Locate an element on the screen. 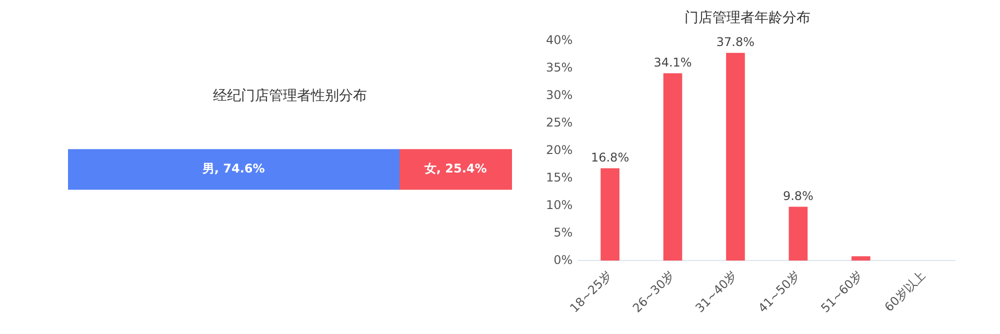 This screenshot has height=334, width=1000. data-label: 女, 25.4% is located at coordinates (455, 169).